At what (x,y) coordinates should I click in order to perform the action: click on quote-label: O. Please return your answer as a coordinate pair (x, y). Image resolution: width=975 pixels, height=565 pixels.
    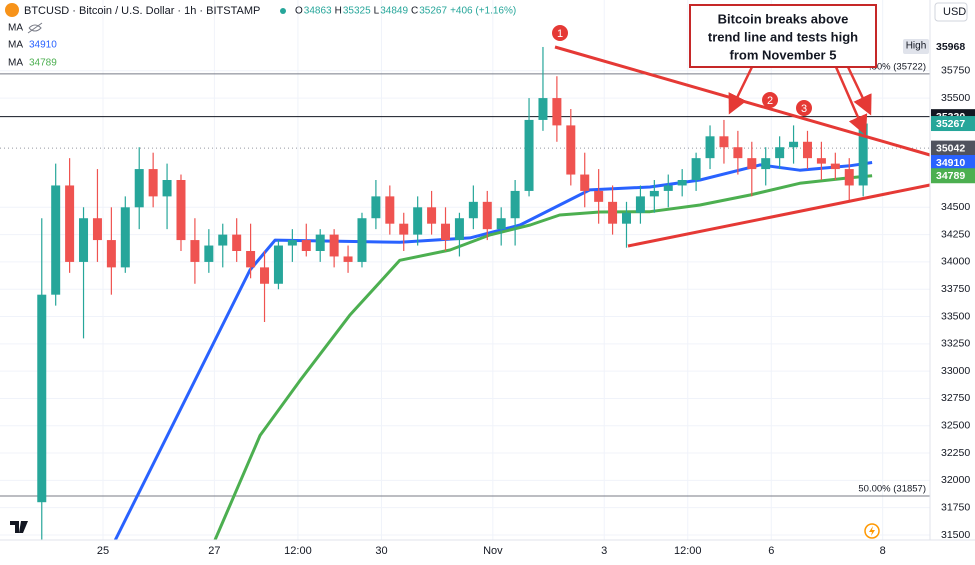
    Looking at the image, I should click on (299, 11).